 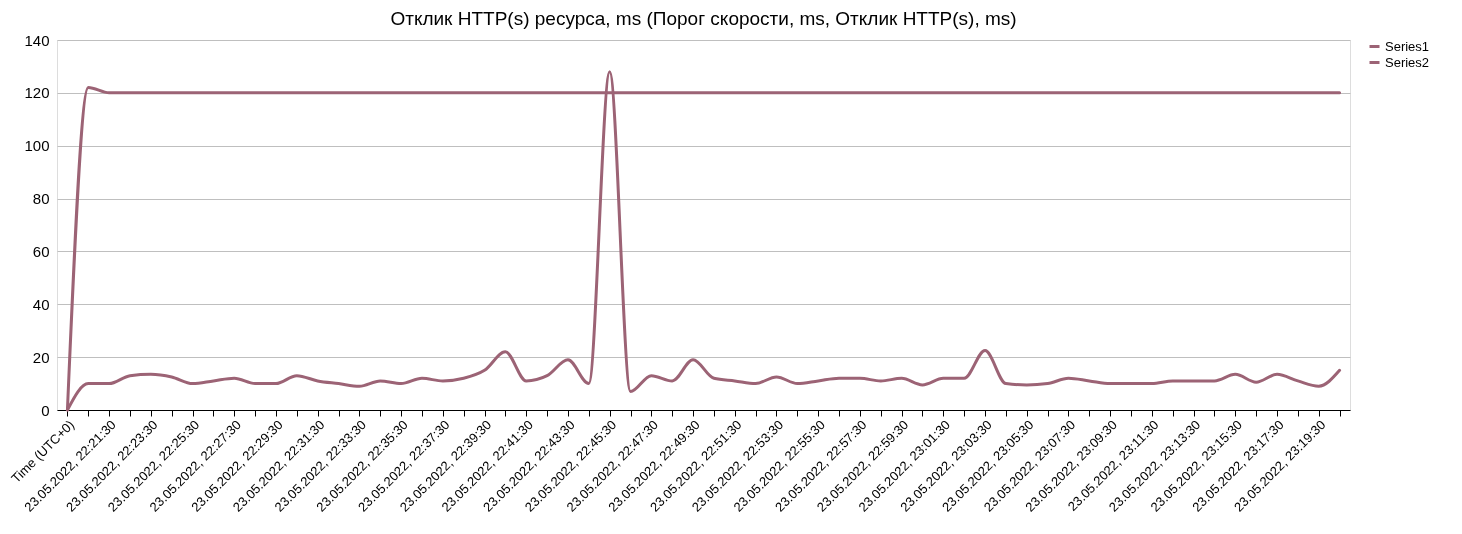 I want to click on chart-title: Отклик HTTP(s) ресурса, ms (Порог скорости, ms, Отклик HTTP(s), ms), so click(x=703, y=18).